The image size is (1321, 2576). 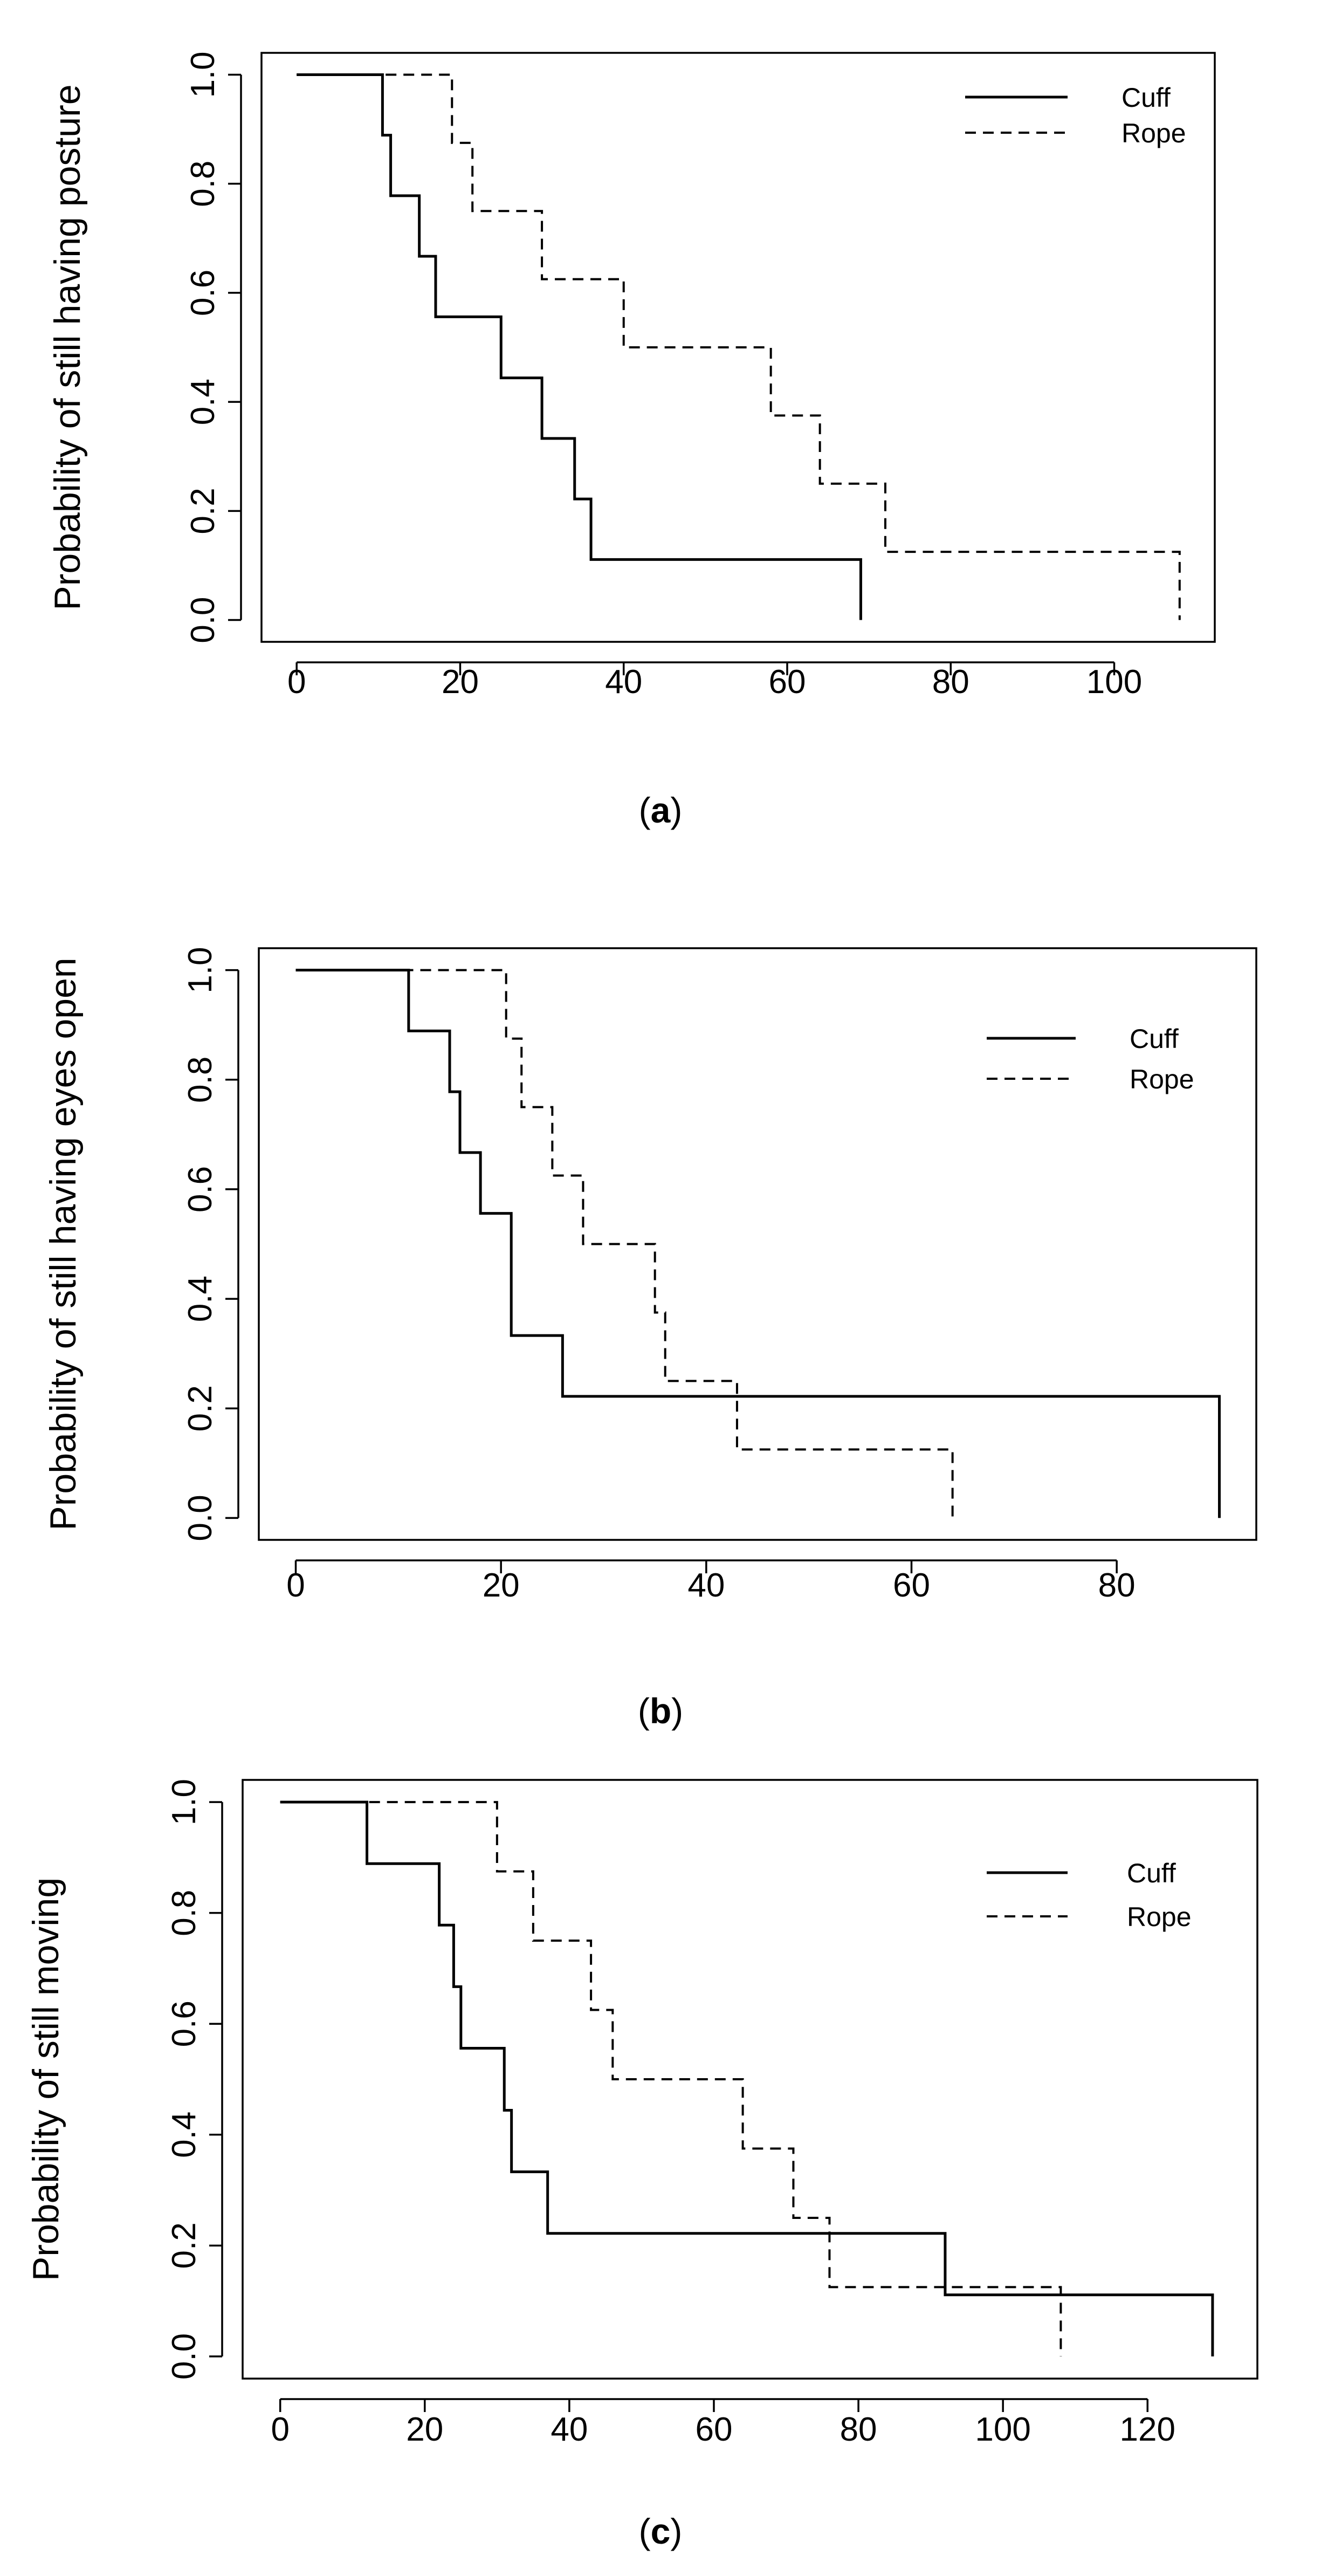 I want to click on y-axis-title: Probability of still having eyes open, so click(x=63, y=1244).